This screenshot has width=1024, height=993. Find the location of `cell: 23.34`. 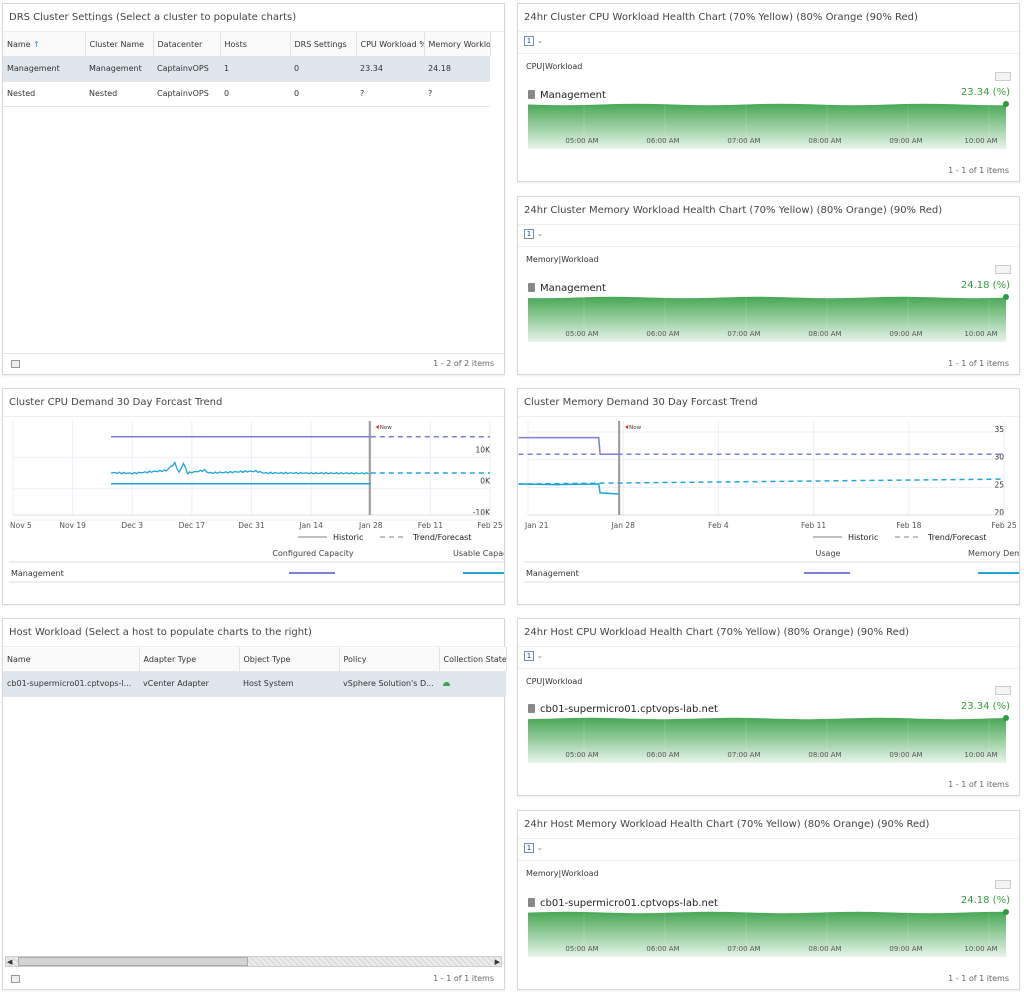

cell: 23.34 is located at coordinates (390, 69).